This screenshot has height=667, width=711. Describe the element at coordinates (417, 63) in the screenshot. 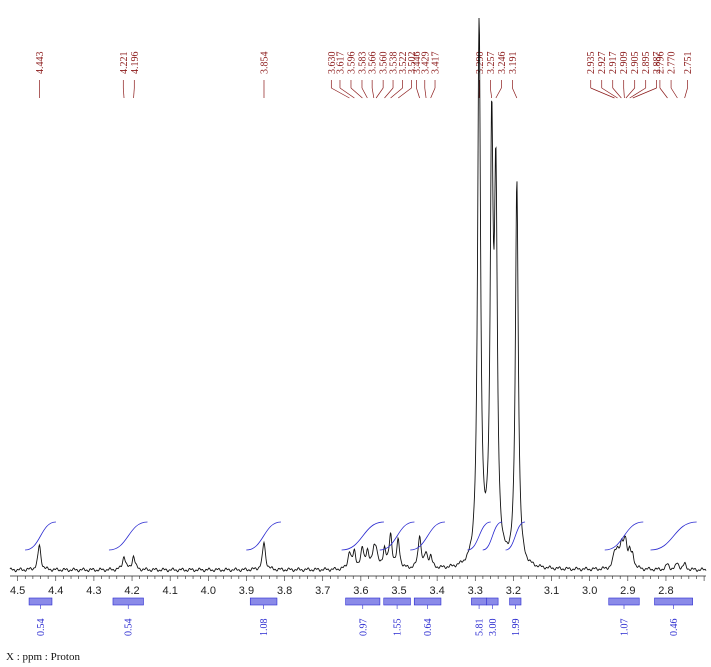

I see `peak-label: 3.446` at that location.